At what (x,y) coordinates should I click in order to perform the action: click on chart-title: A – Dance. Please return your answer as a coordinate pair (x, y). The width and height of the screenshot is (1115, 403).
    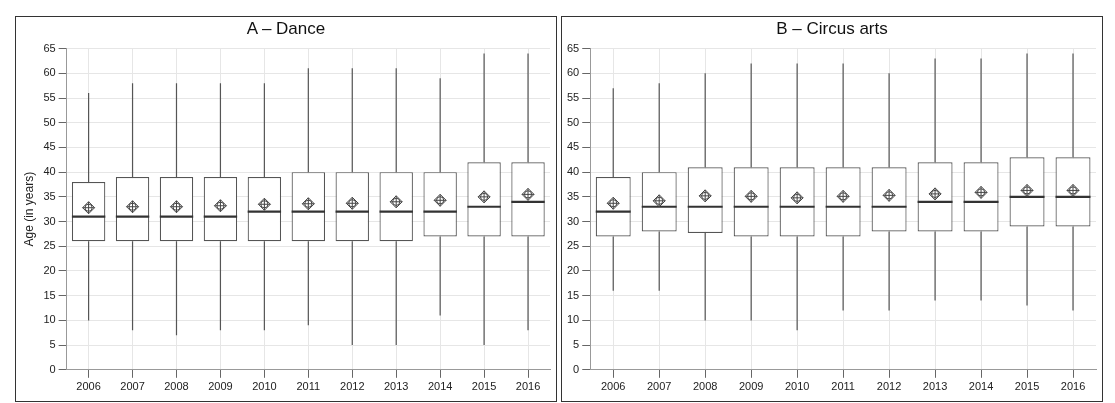
    Looking at the image, I should click on (286, 29).